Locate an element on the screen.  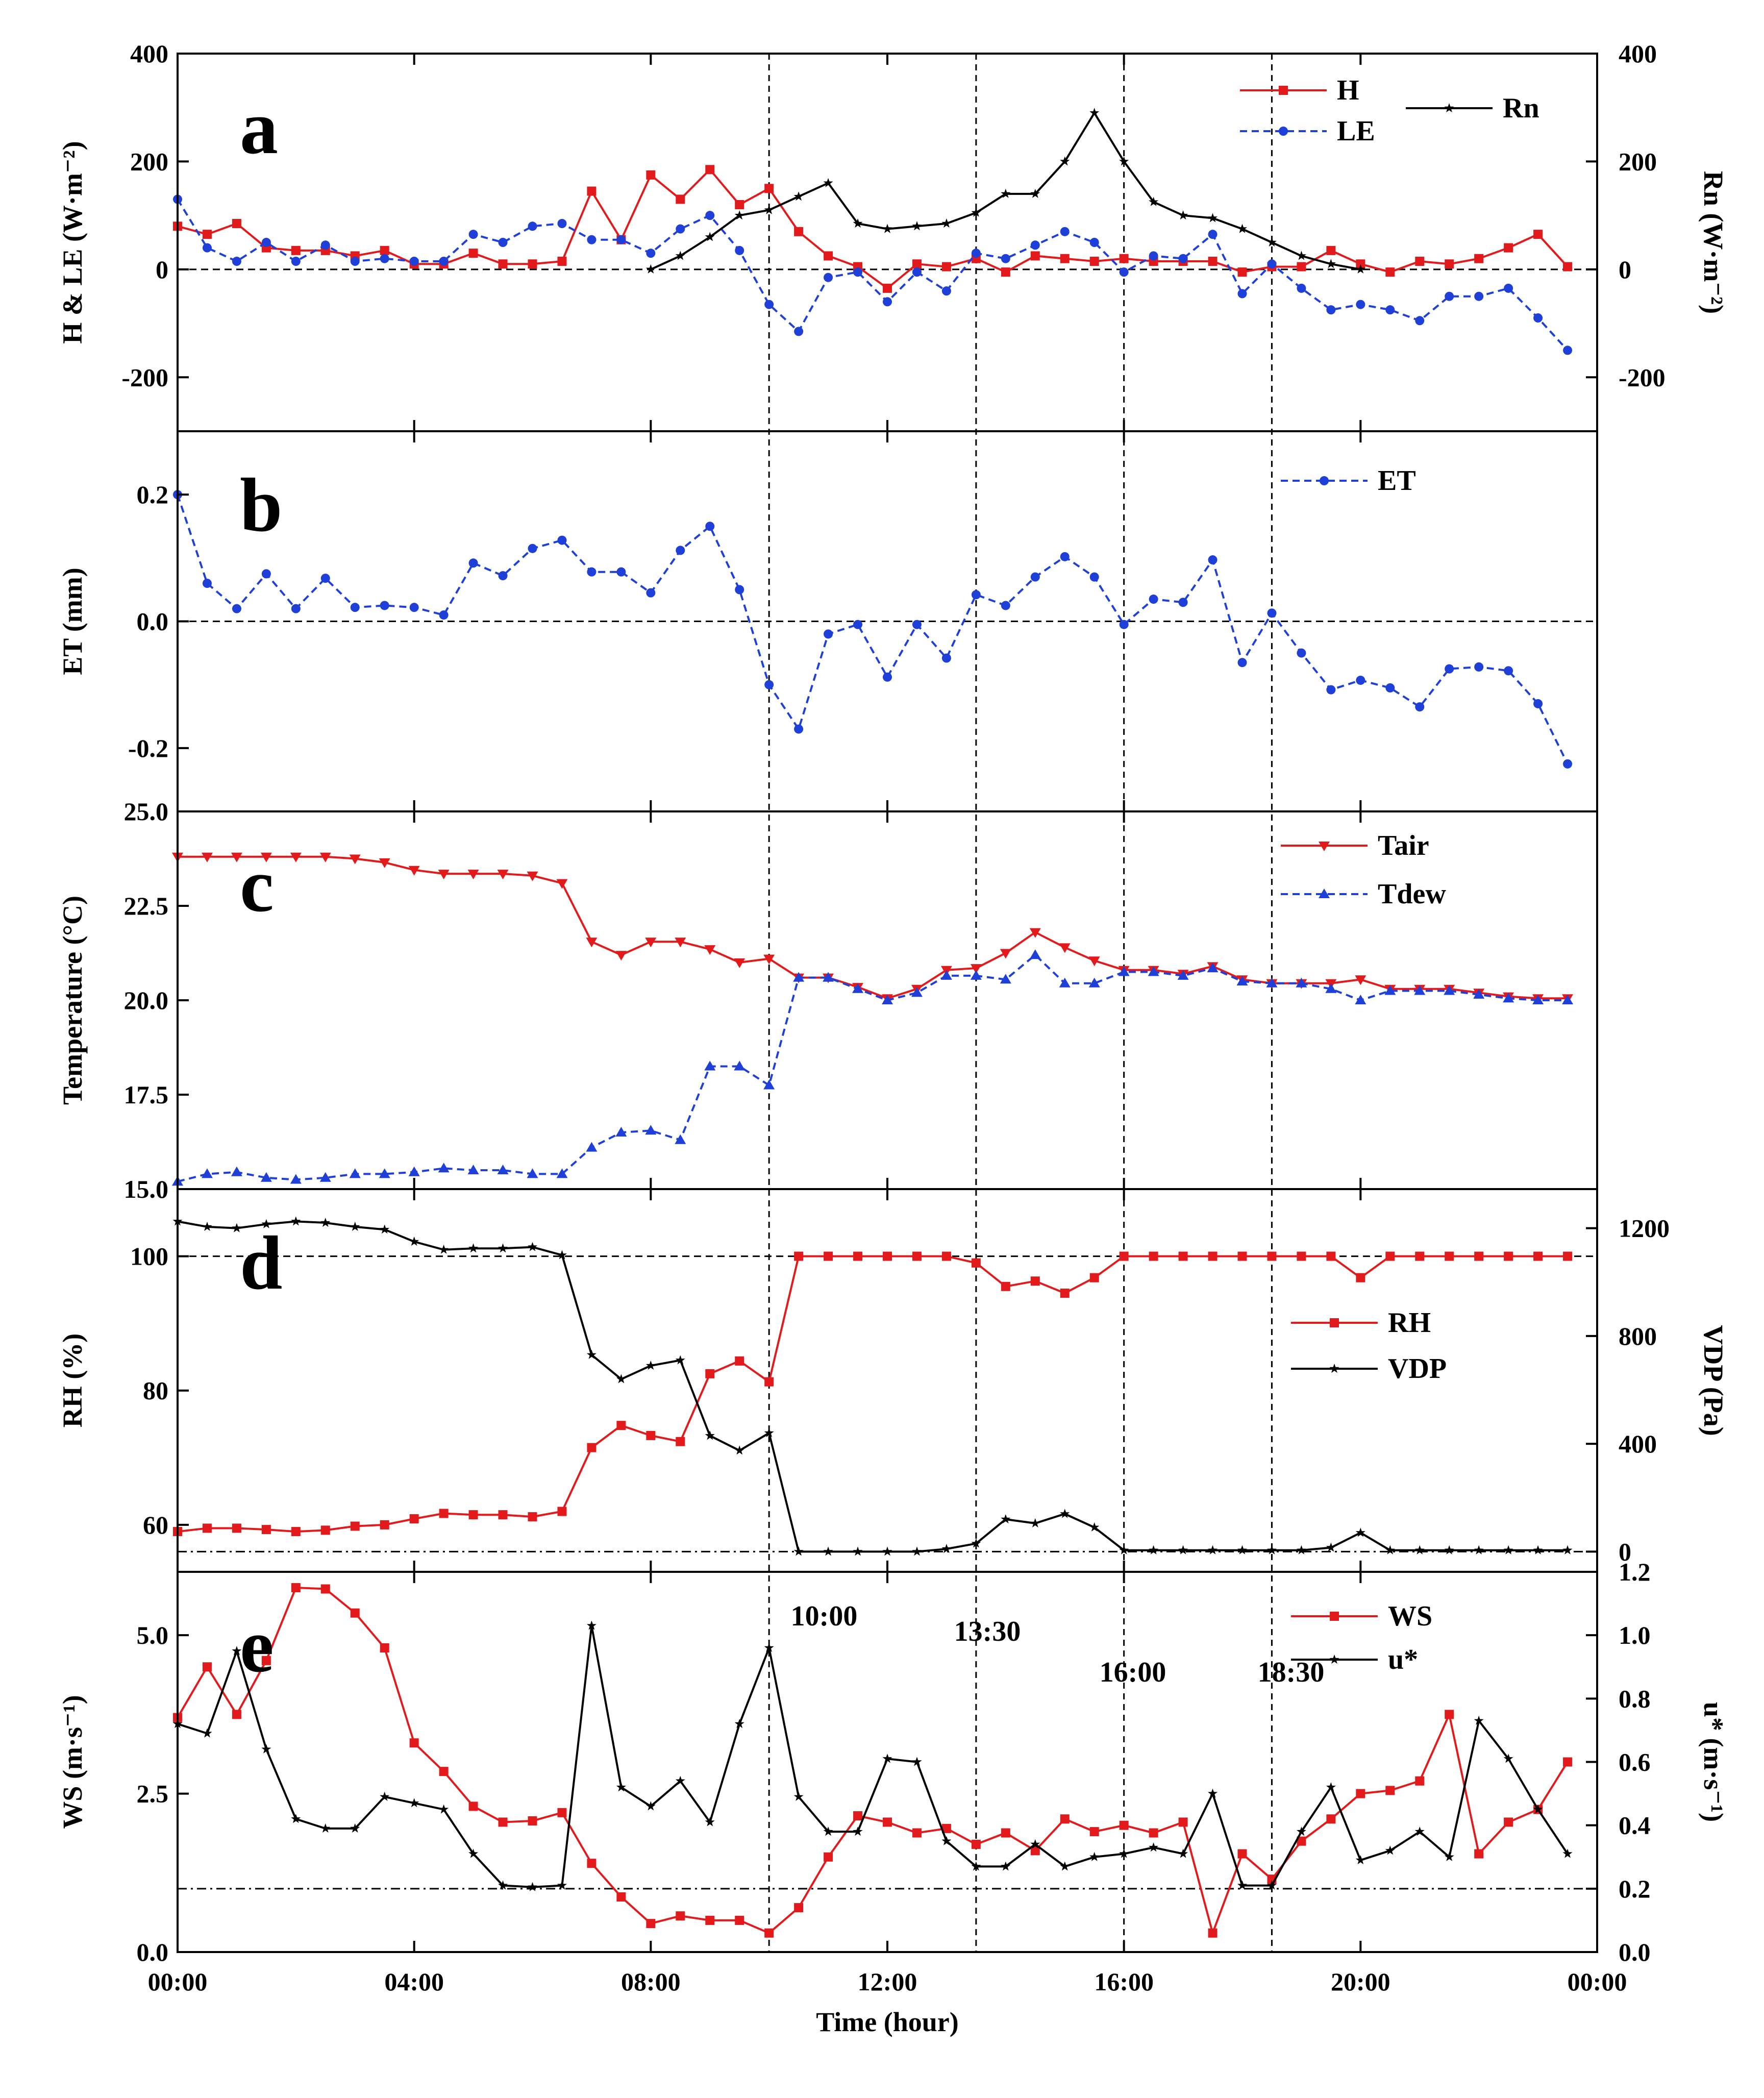
y-tick-label-right: 0.2 is located at coordinates (1635, 1888).